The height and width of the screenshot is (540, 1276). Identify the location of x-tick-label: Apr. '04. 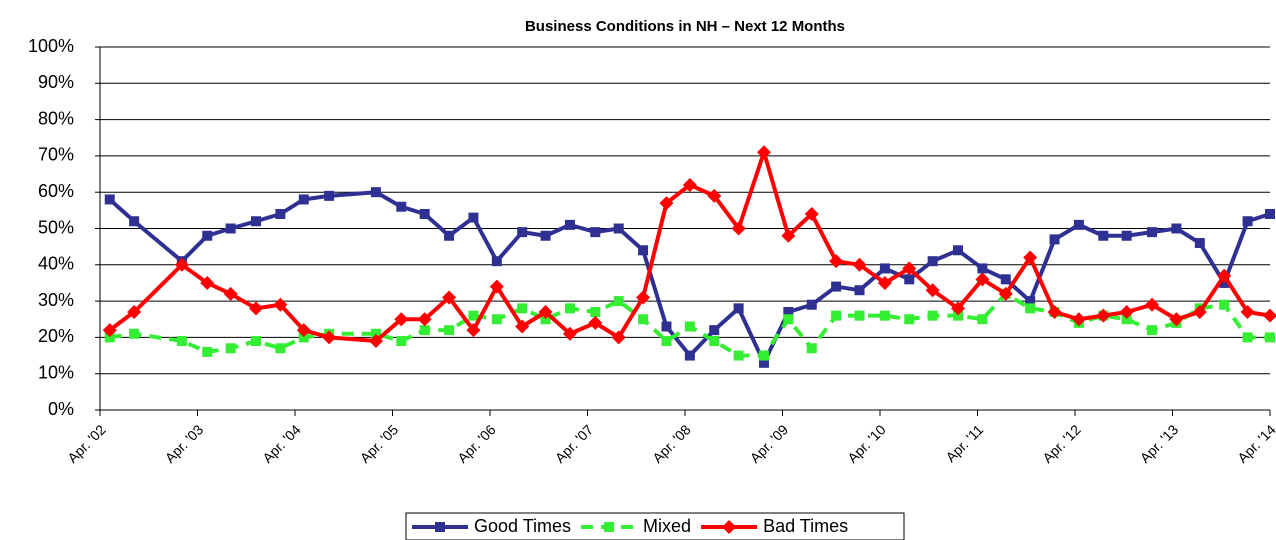
(281, 443).